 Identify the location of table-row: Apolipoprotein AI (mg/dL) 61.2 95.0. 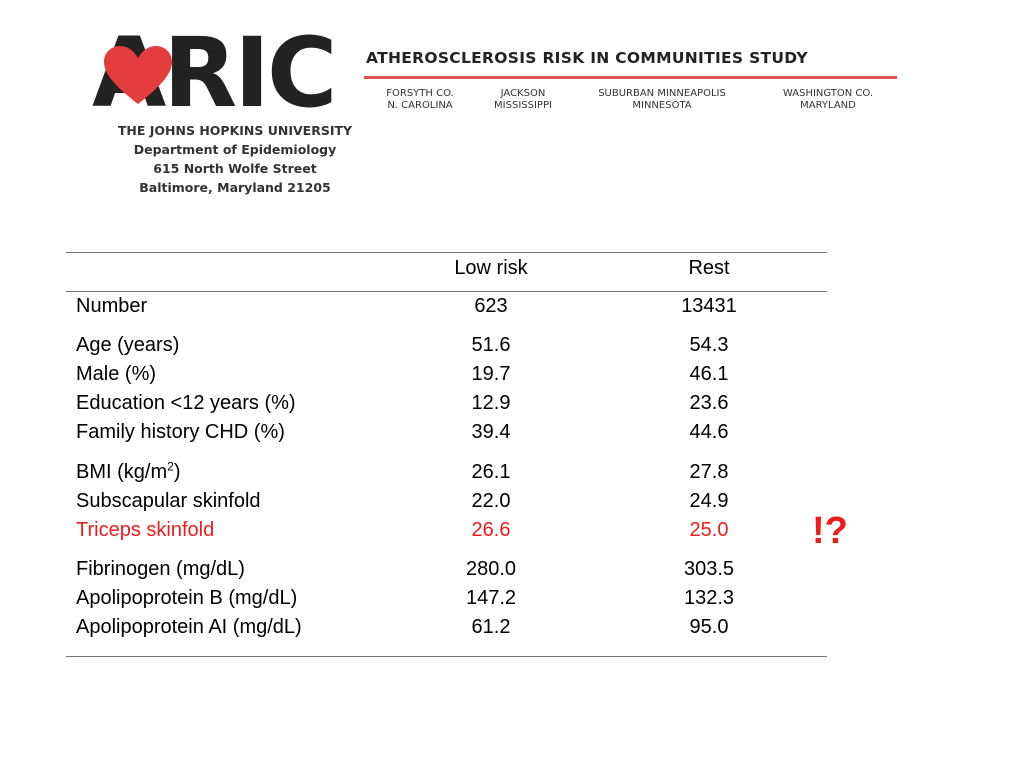
(402, 627).